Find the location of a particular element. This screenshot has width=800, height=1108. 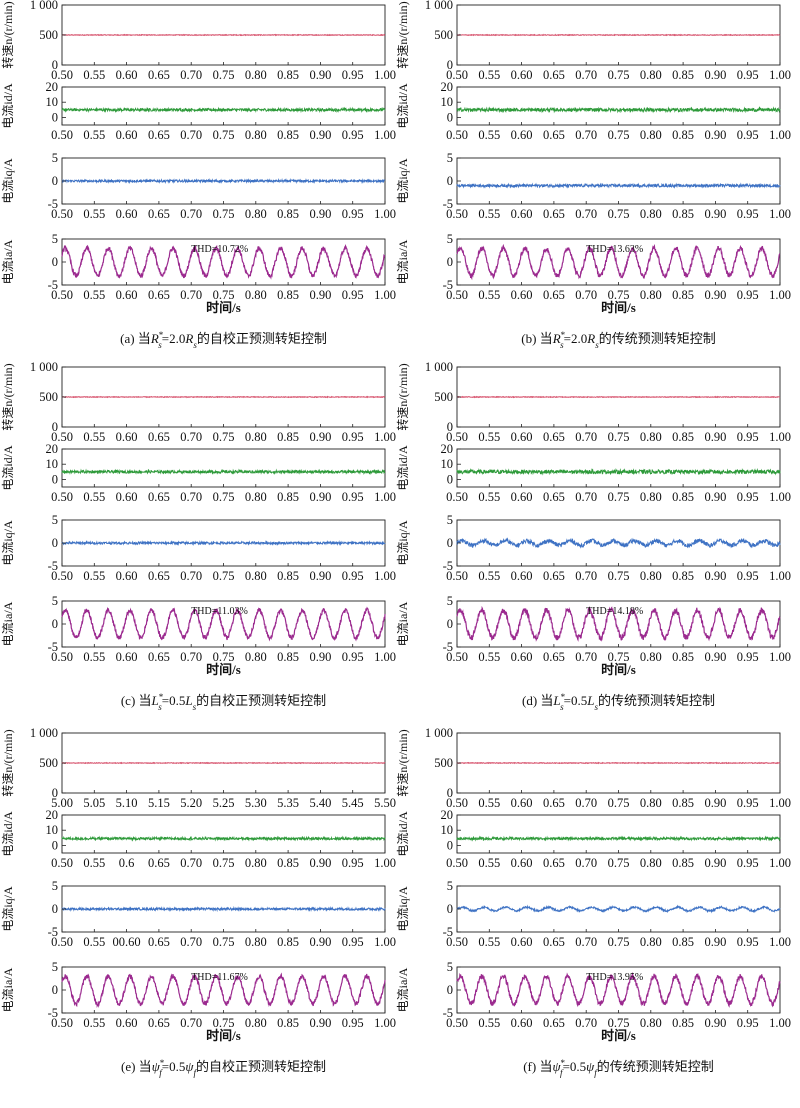

caption-part: (f) 当 is located at coordinates (537, 1066).